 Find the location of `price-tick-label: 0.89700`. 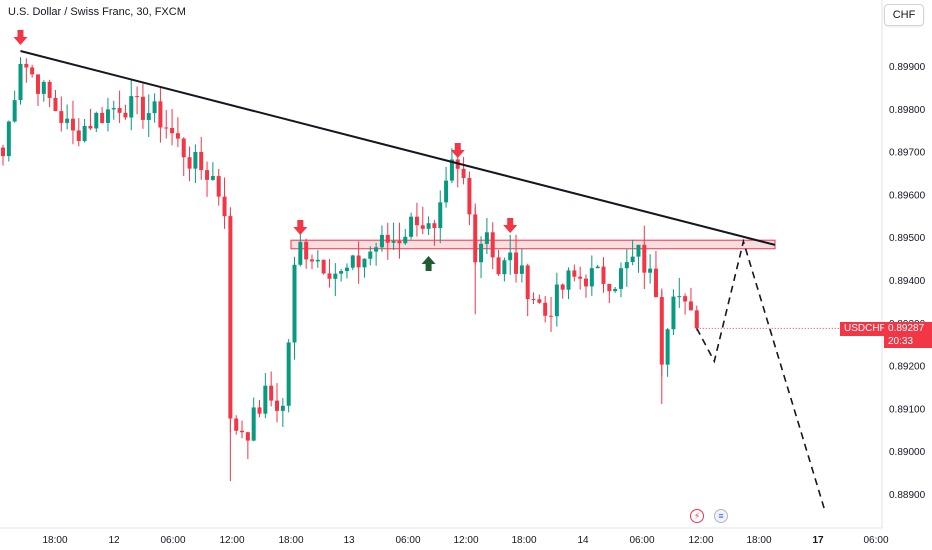

price-tick-label: 0.89700 is located at coordinates (907, 153).